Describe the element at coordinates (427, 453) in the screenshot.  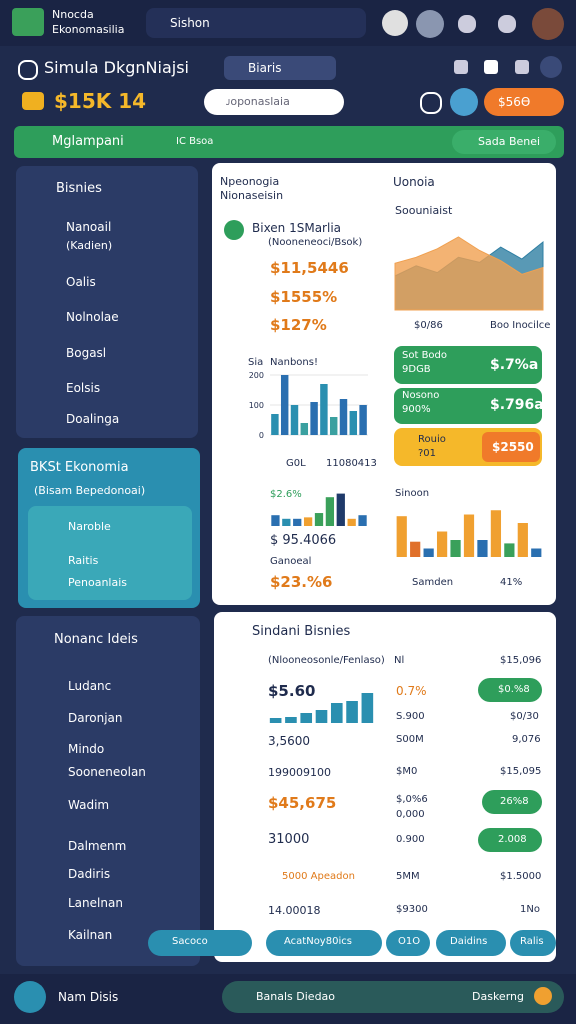
I see `metric-sub: ?01` at that location.